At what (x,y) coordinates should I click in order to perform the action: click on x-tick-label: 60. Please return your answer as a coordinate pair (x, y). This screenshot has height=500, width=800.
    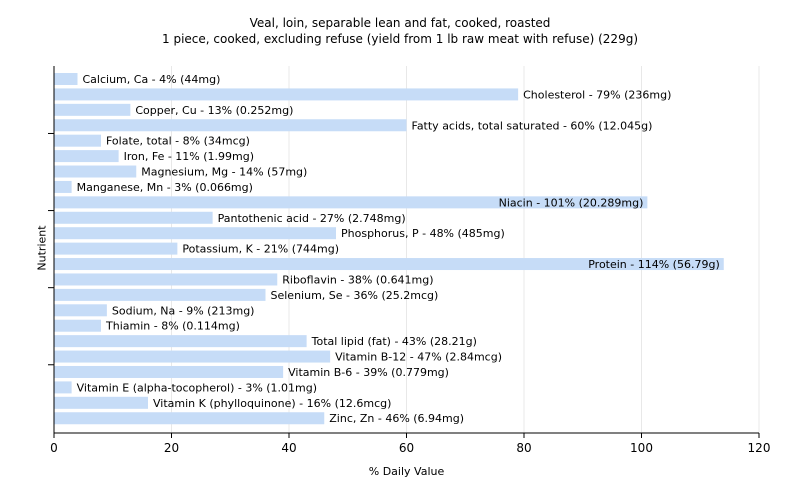
    Looking at the image, I should click on (406, 448).